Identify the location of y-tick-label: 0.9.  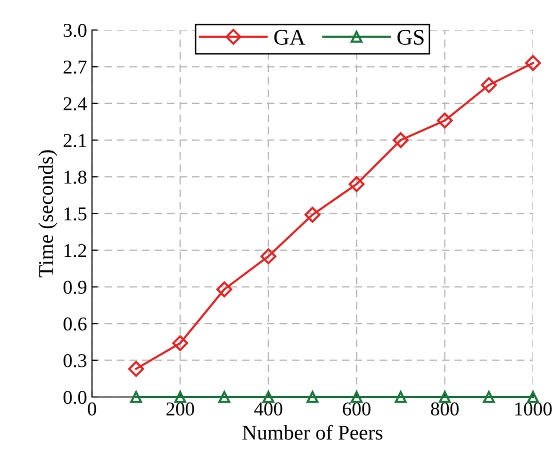
(75, 287).